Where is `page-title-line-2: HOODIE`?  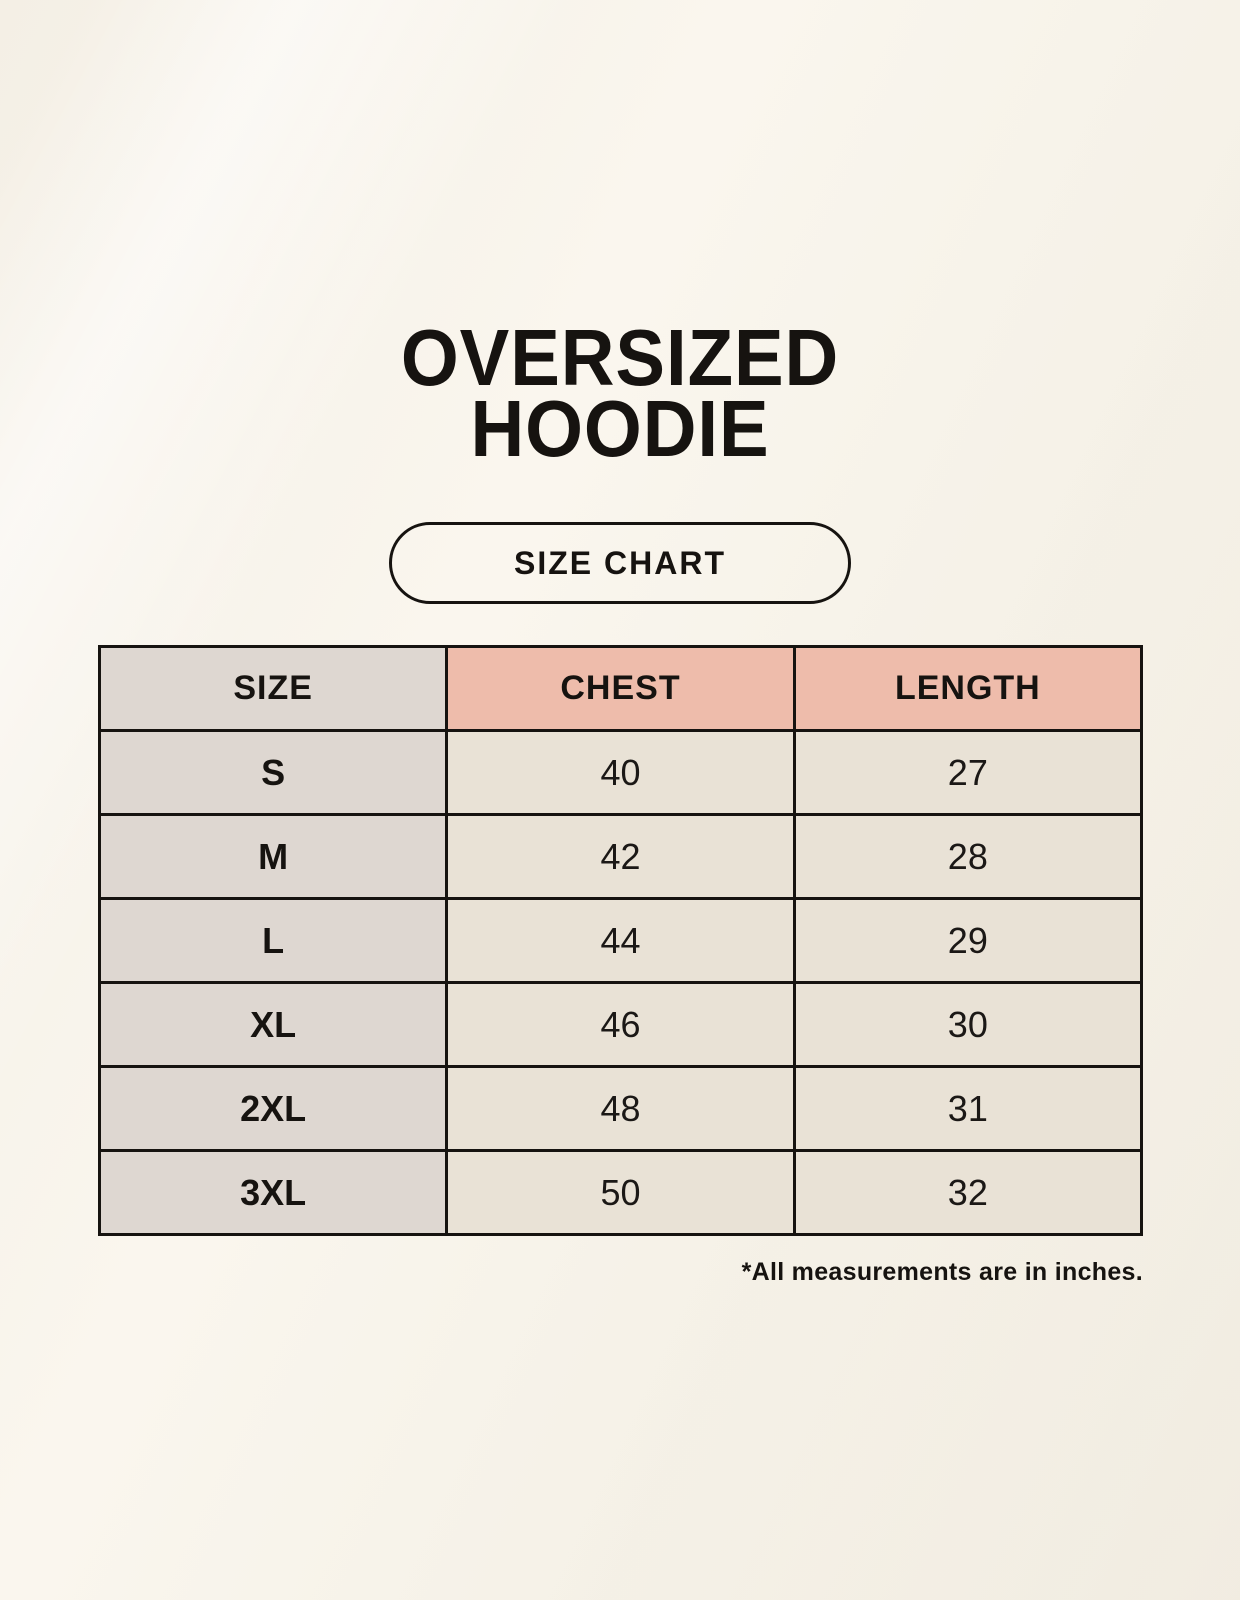
page-title-line-2: HOODIE is located at coordinates (620, 428).